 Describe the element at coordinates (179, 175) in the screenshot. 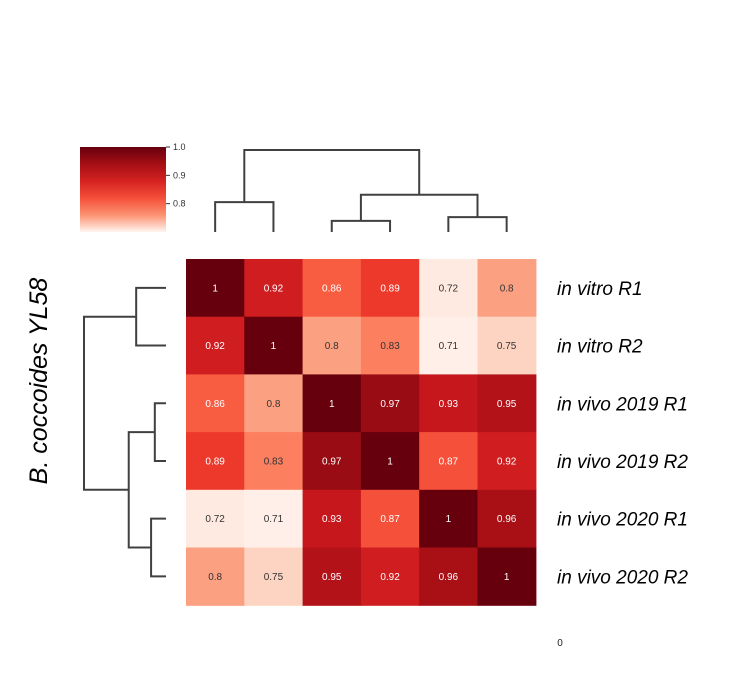

I see `colorbar-tick-label: 0.9` at that location.